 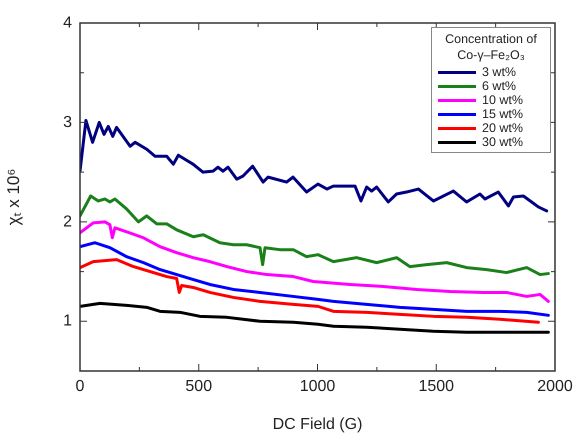 I want to click on y-axis-title: χₜ x 10⁶, so click(x=13, y=197).